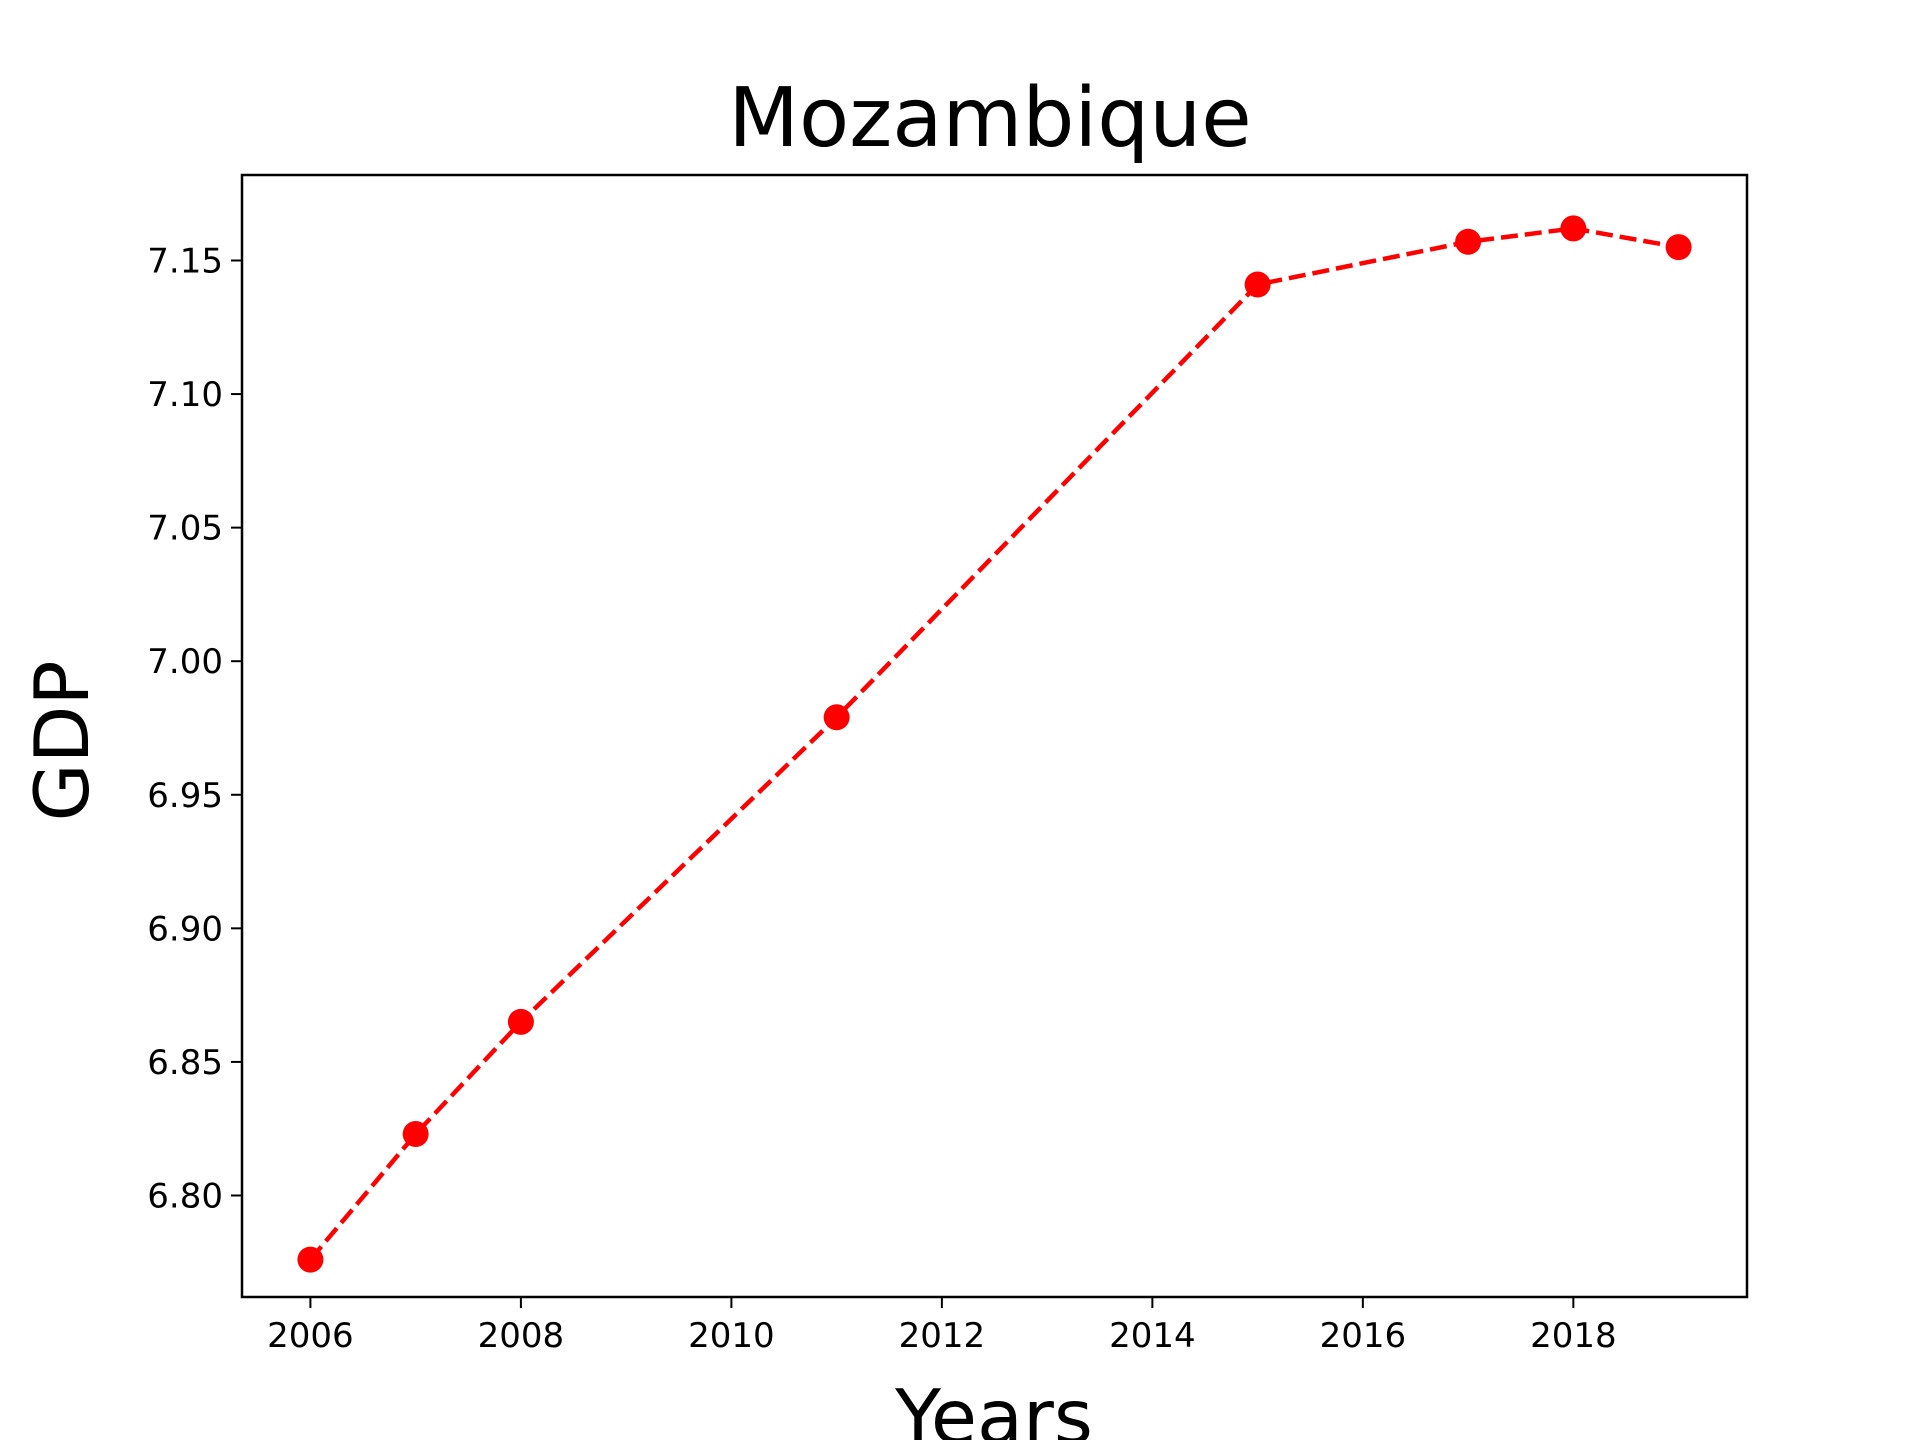 Image resolution: width=1920 pixels, height=1440 pixels. I want to click on x-tick-label: 2018, so click(1573, 1336).